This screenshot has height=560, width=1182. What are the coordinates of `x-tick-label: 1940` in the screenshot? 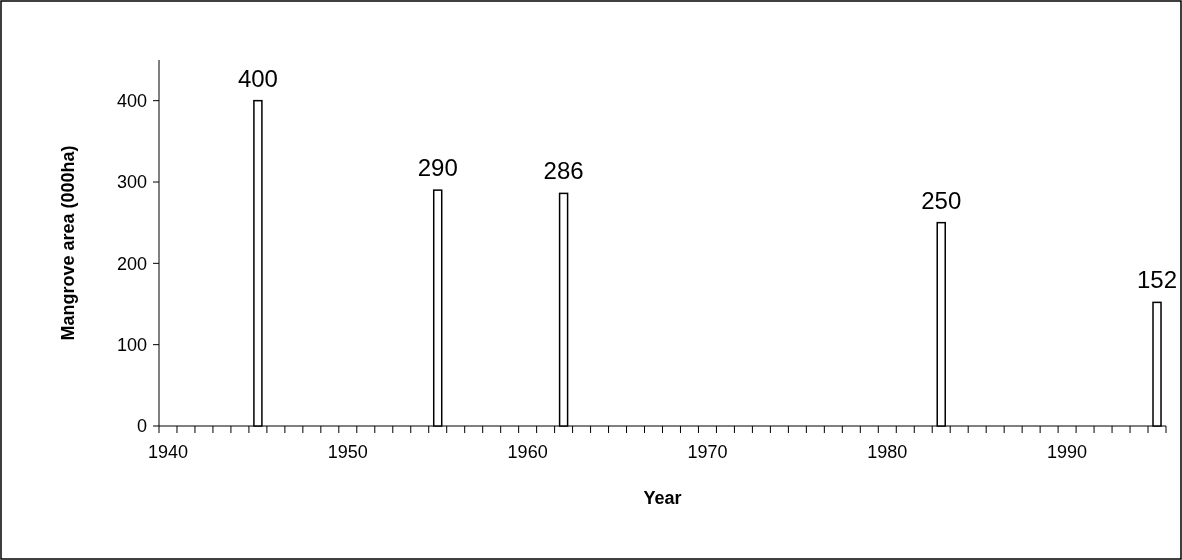 It's located at (168, 452).